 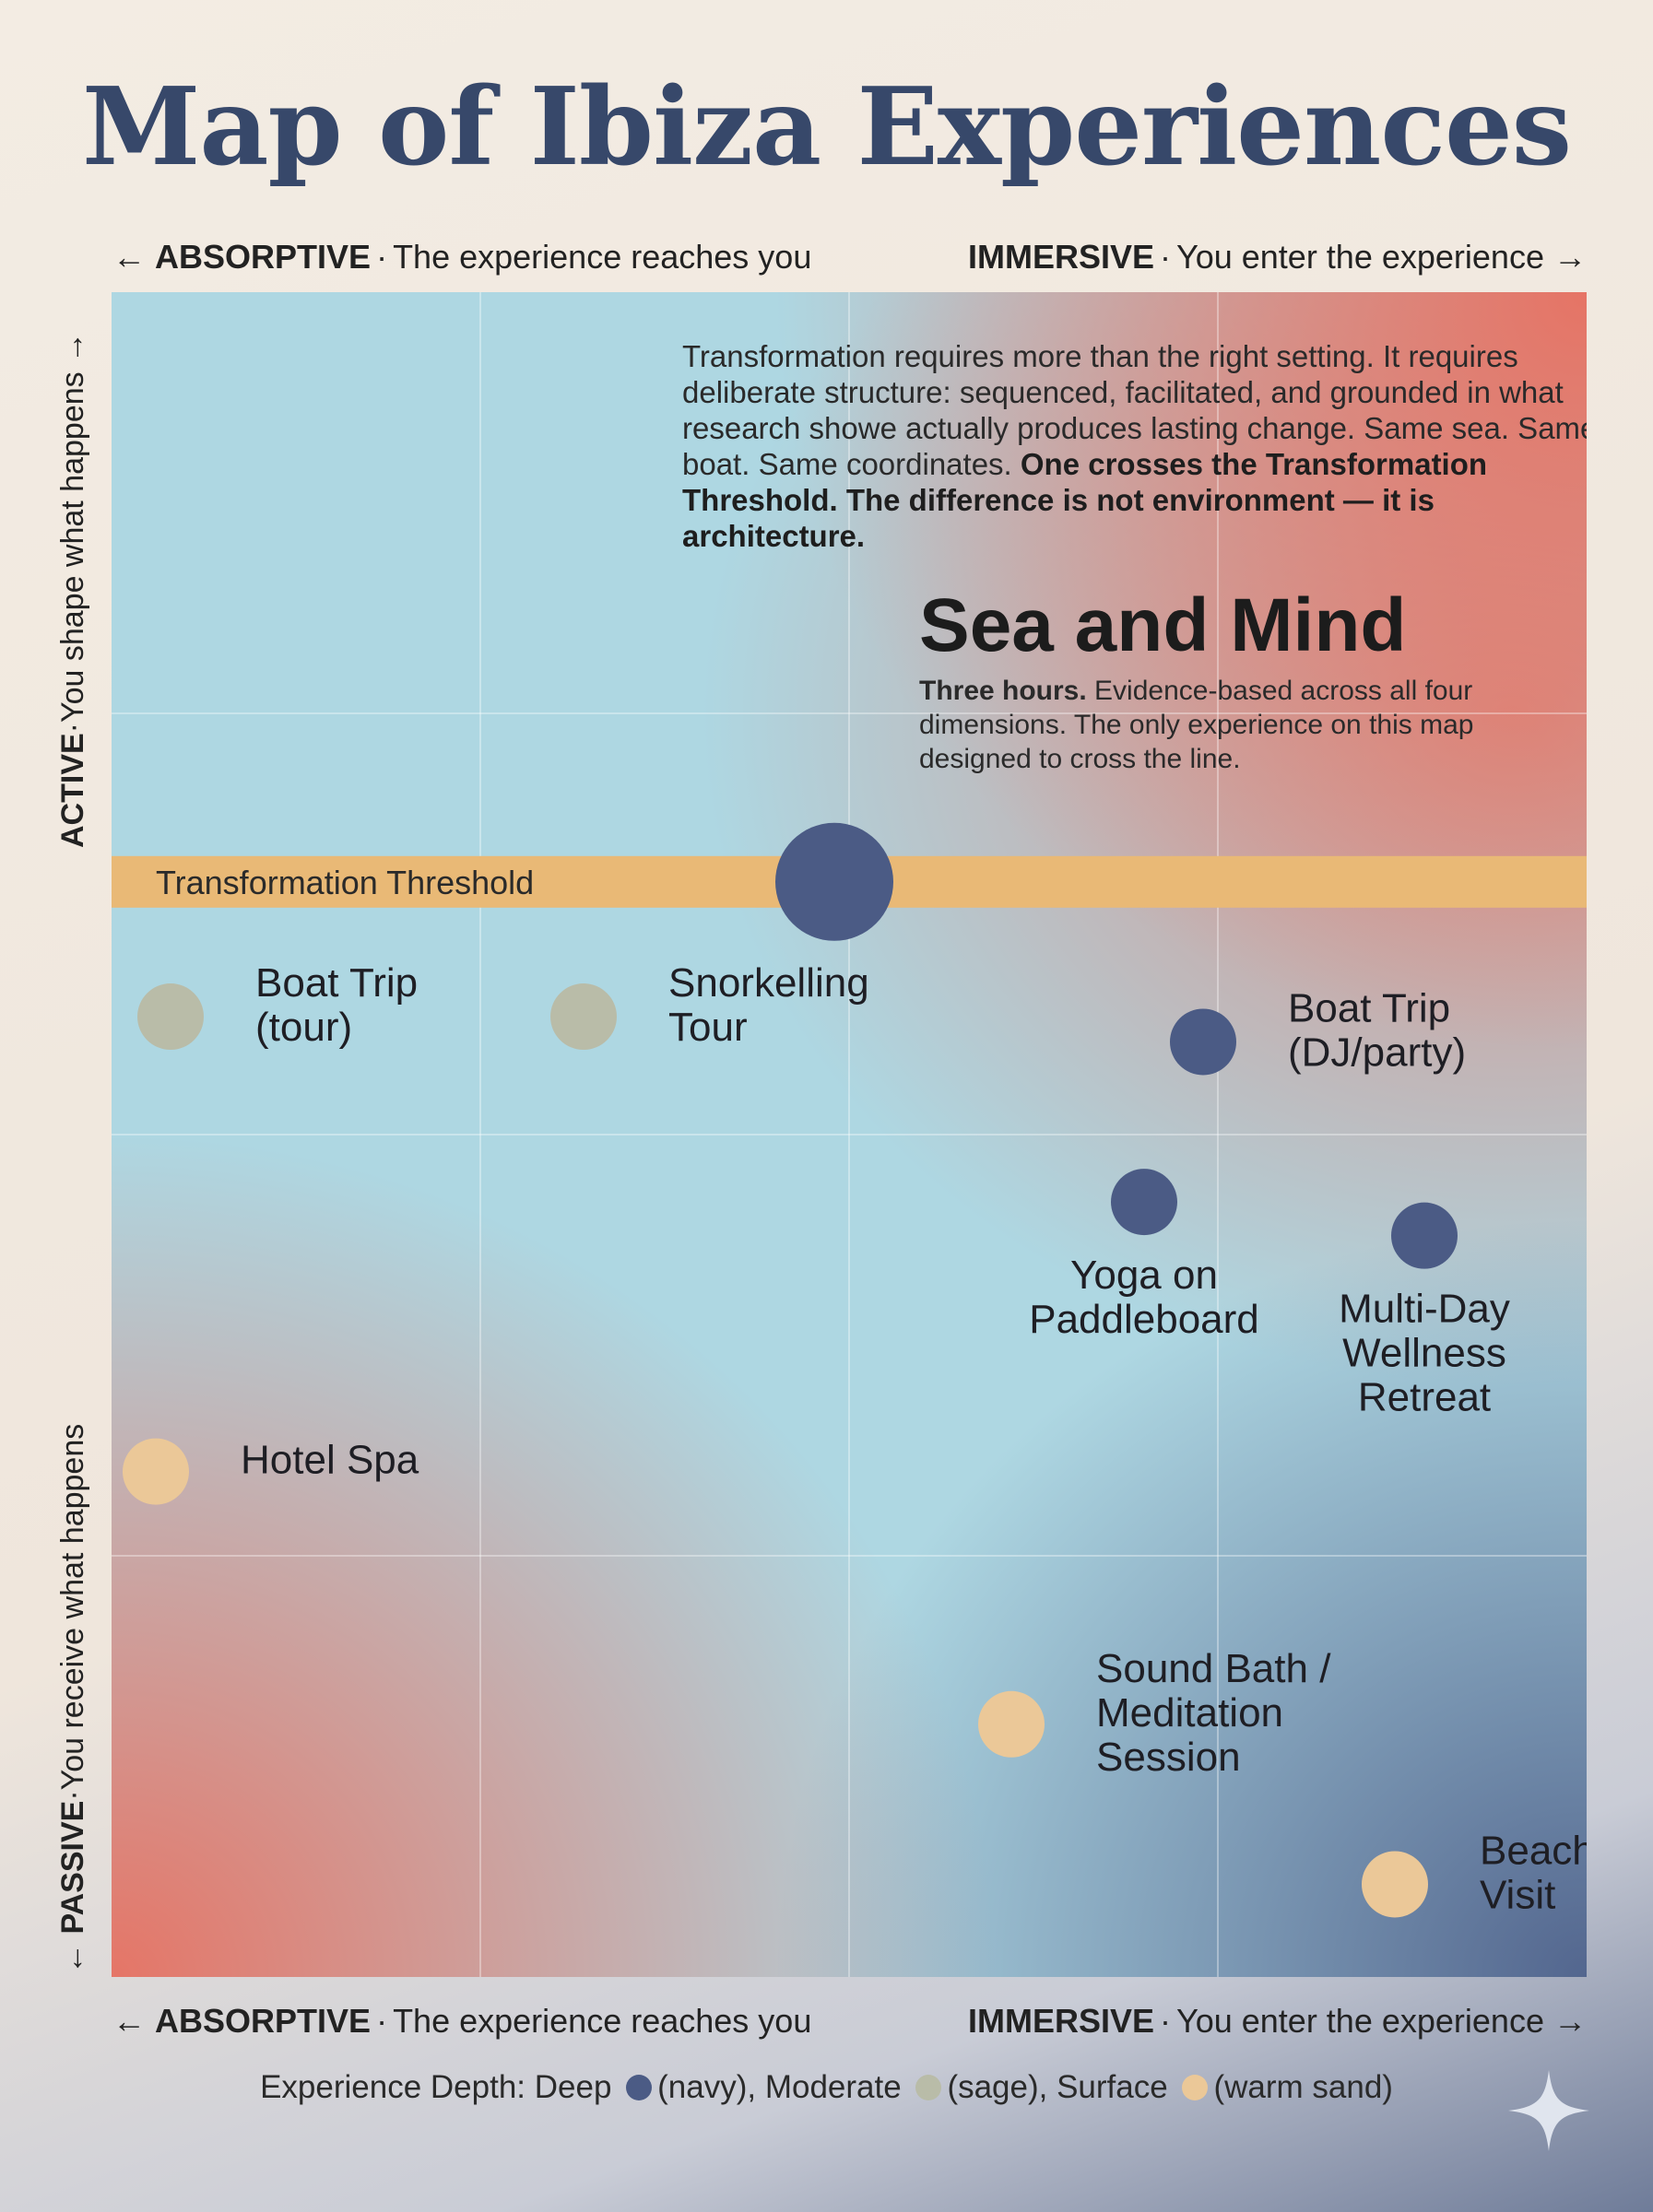 I want to click on data-point-label-line: Retreat, so click(x=1424, y=1397).